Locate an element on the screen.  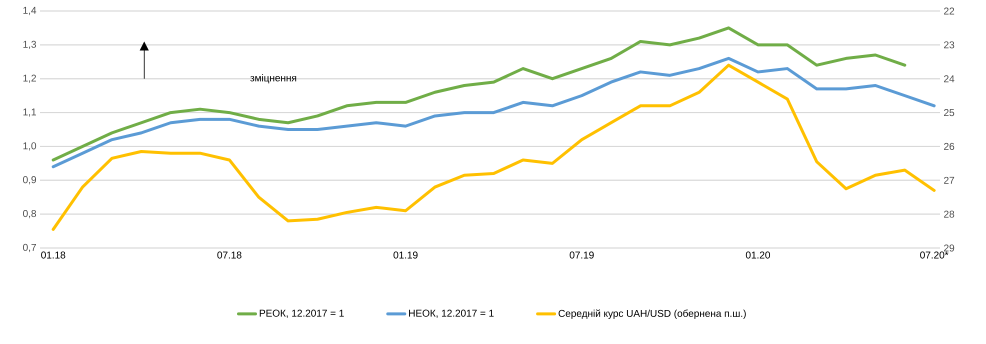
y-tick-label: 0,9 is located at coordinates (29, 180).